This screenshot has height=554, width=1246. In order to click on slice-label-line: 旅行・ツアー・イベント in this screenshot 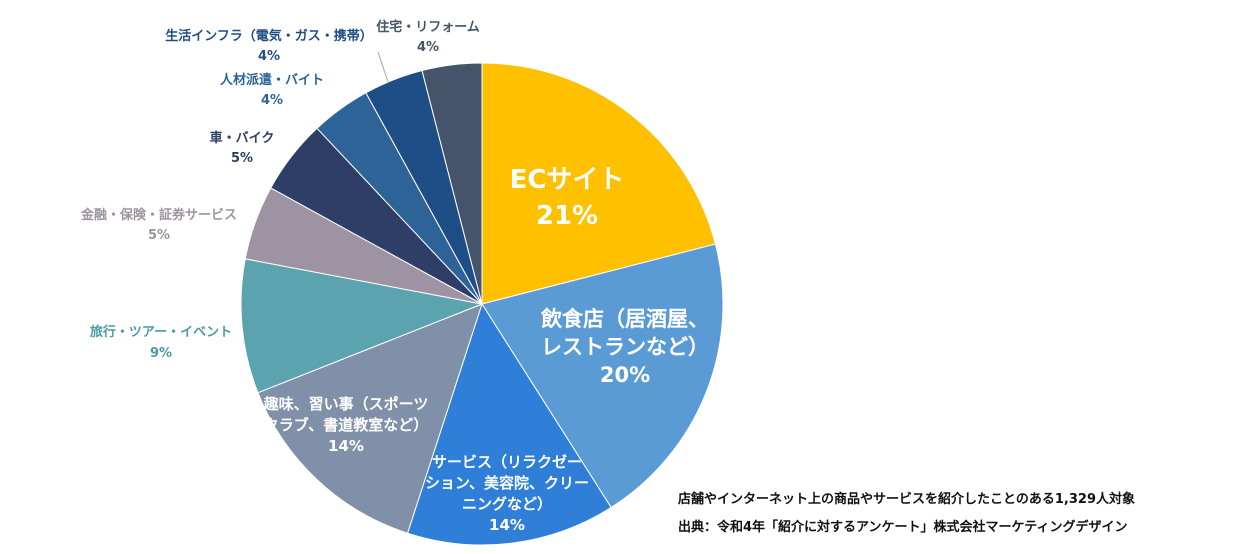, I will do `click(161, 332)`.